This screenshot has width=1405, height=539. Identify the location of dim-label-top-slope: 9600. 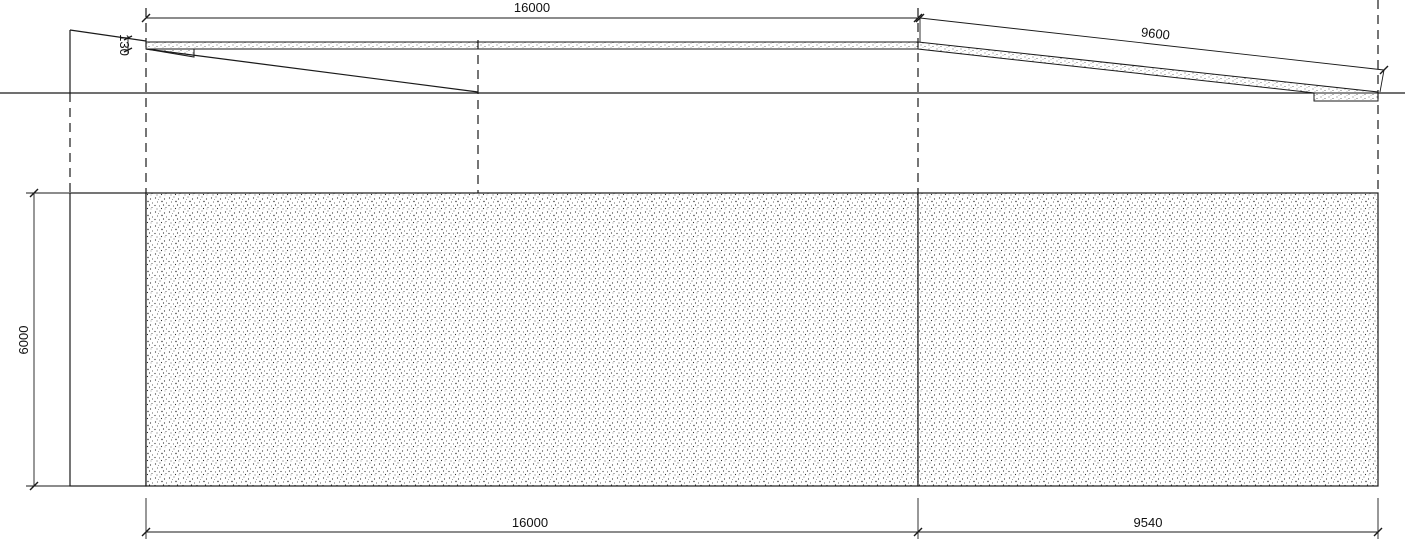
(1155, 33).